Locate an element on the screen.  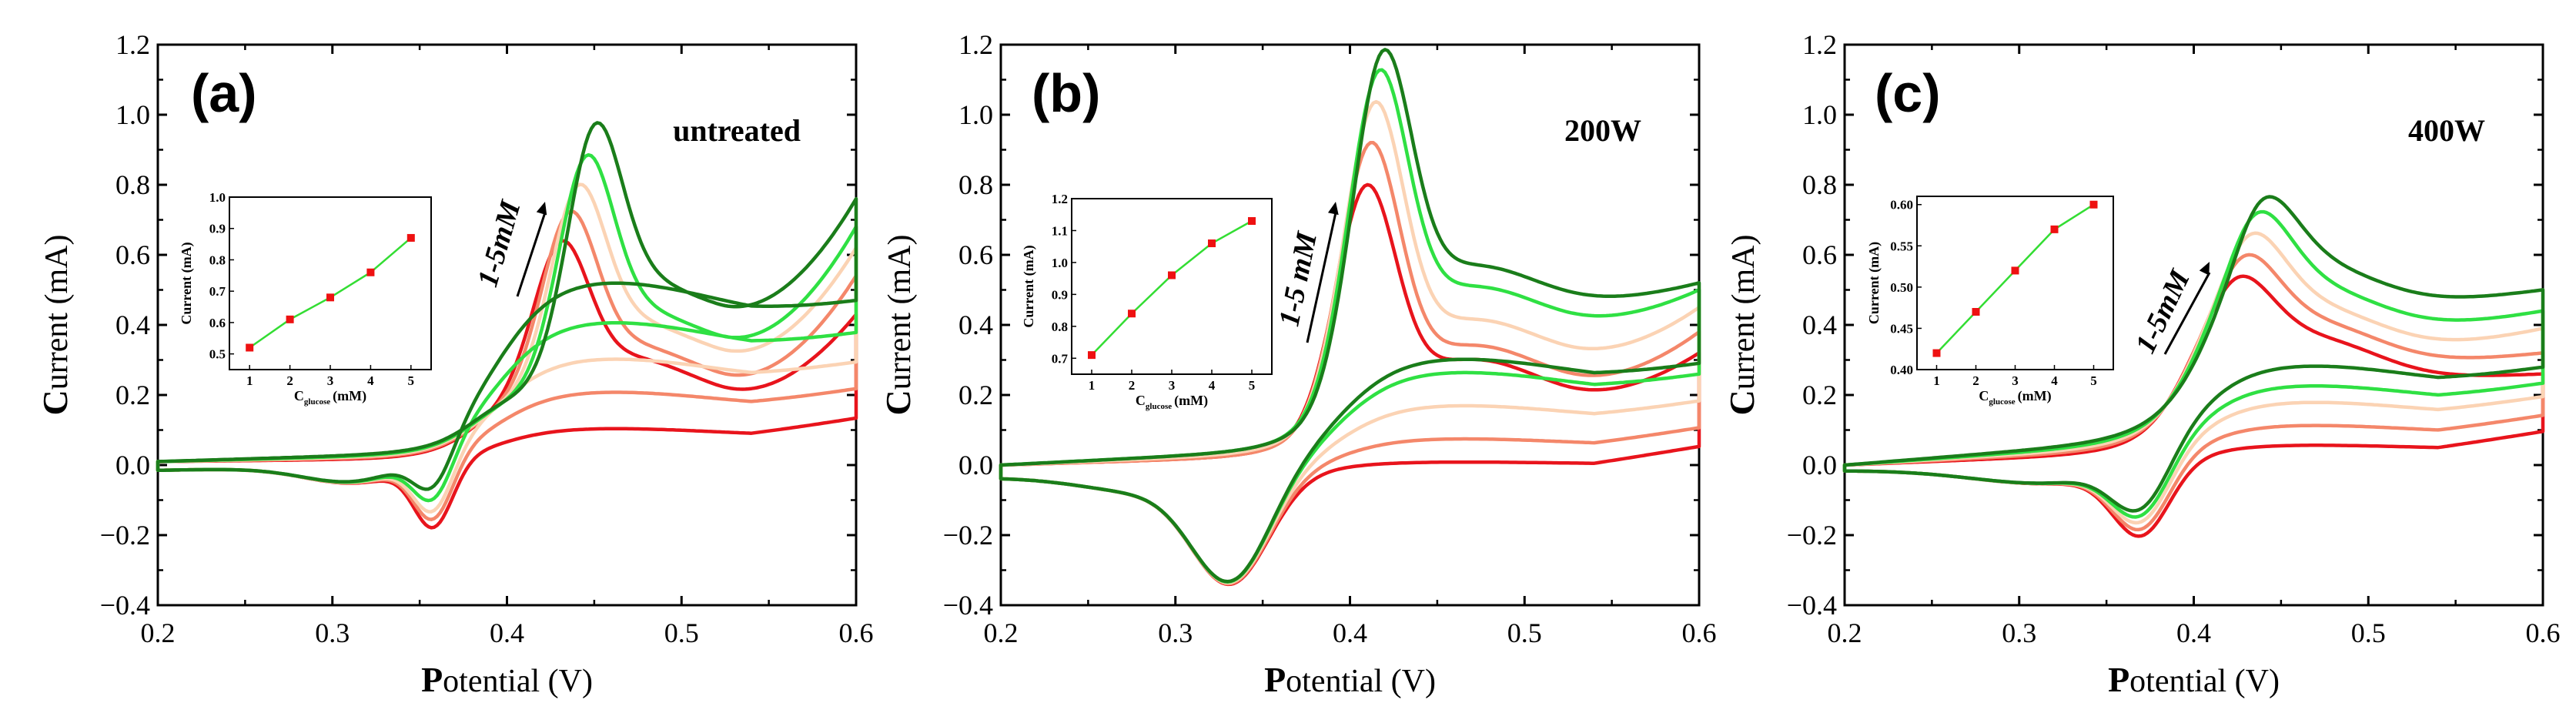
inset-y-tick-label: 1.2 is located at coordinates (1060, 199).